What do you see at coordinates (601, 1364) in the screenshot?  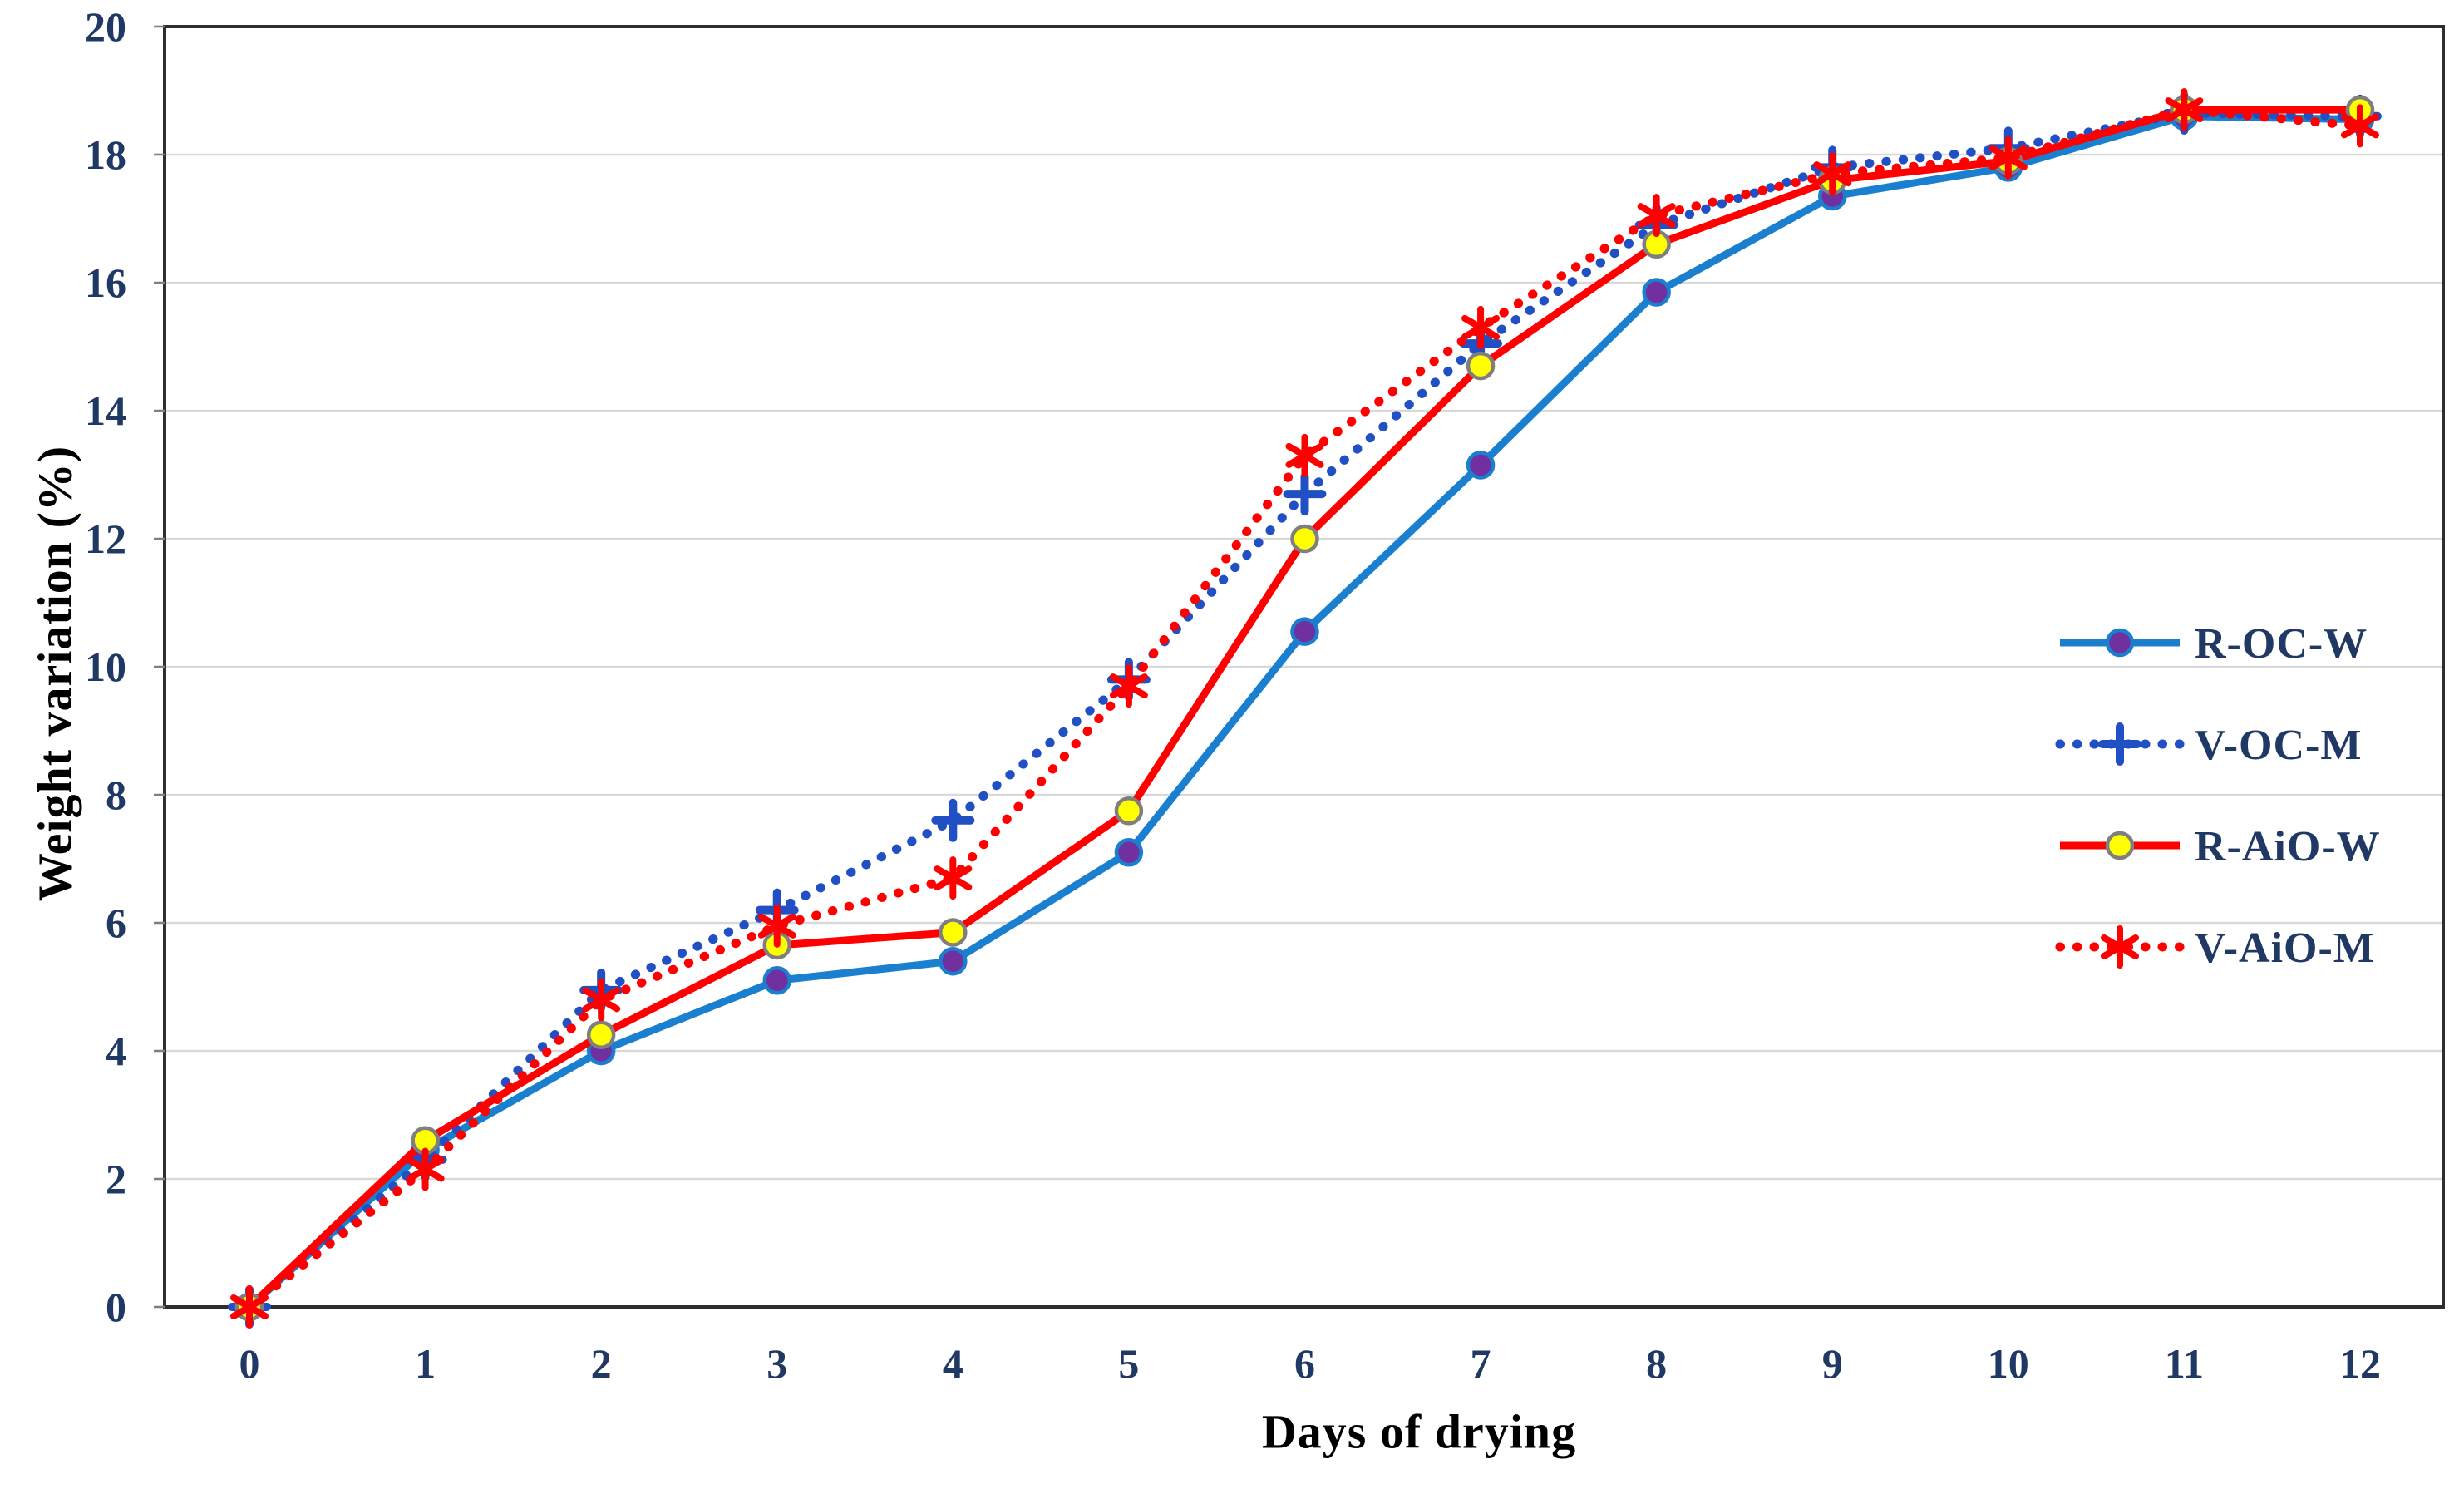 I see `x-tick-label: 2` at bounding box center [601, 1364].